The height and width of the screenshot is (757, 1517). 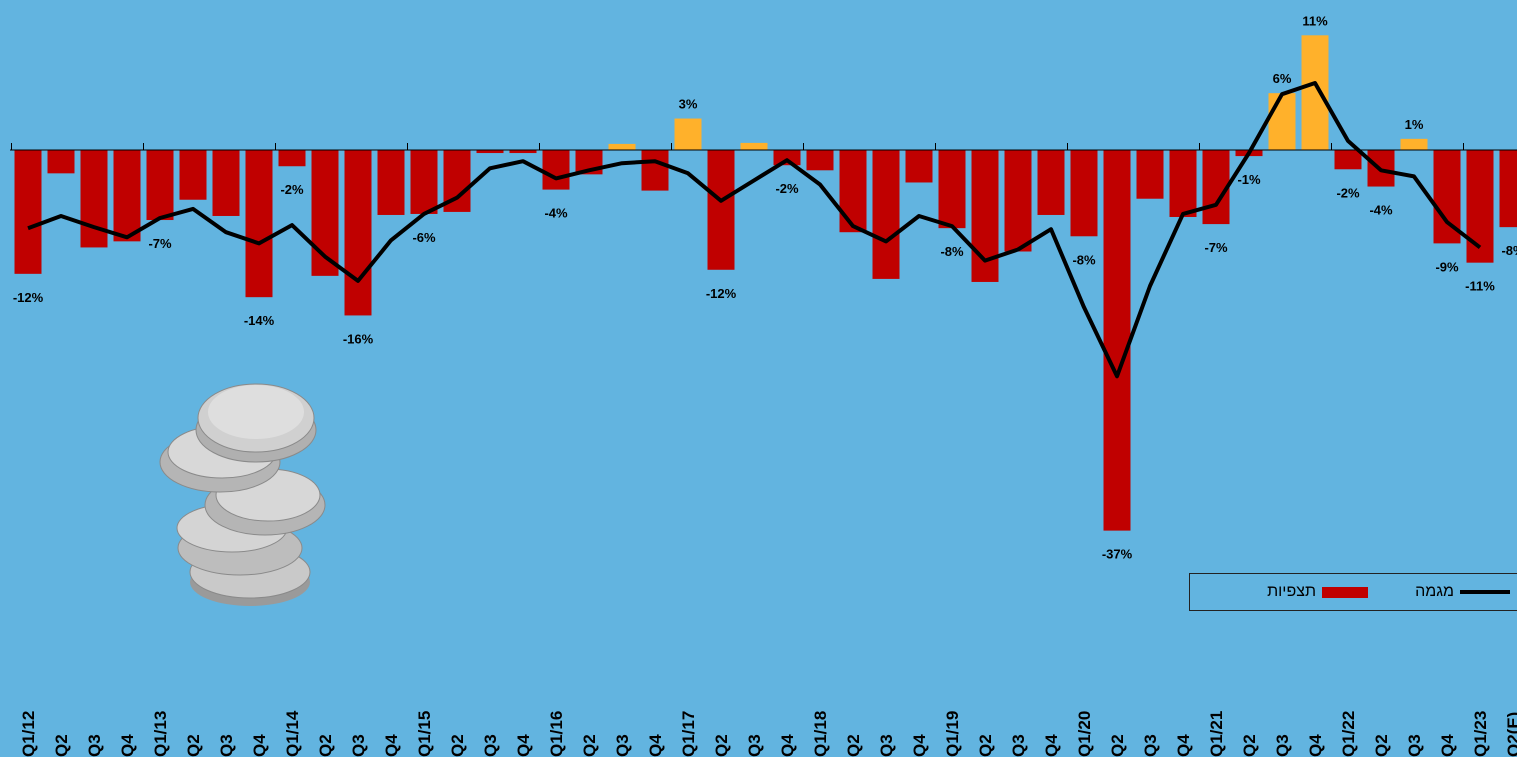 I want to click on x-tick-43: Q4, so click(x=1447, y=745).